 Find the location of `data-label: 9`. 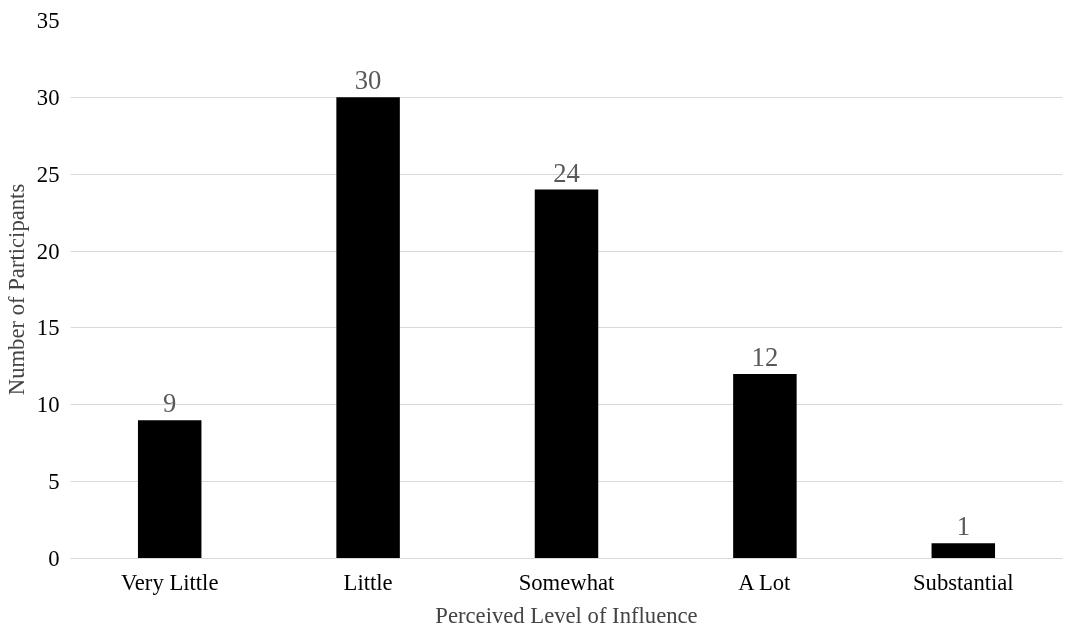

data-label: 9 is located at coordinates (170, 403).